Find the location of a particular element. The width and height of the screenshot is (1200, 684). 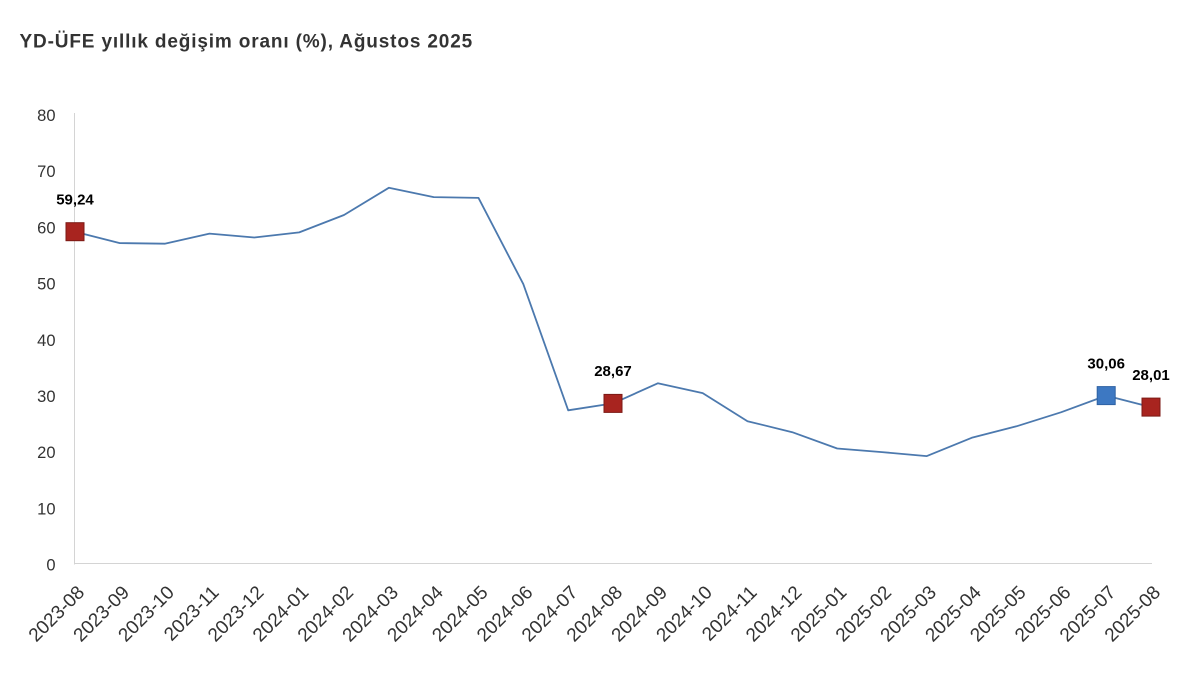

svg-text: 70 is located at coordinates (46, 172).